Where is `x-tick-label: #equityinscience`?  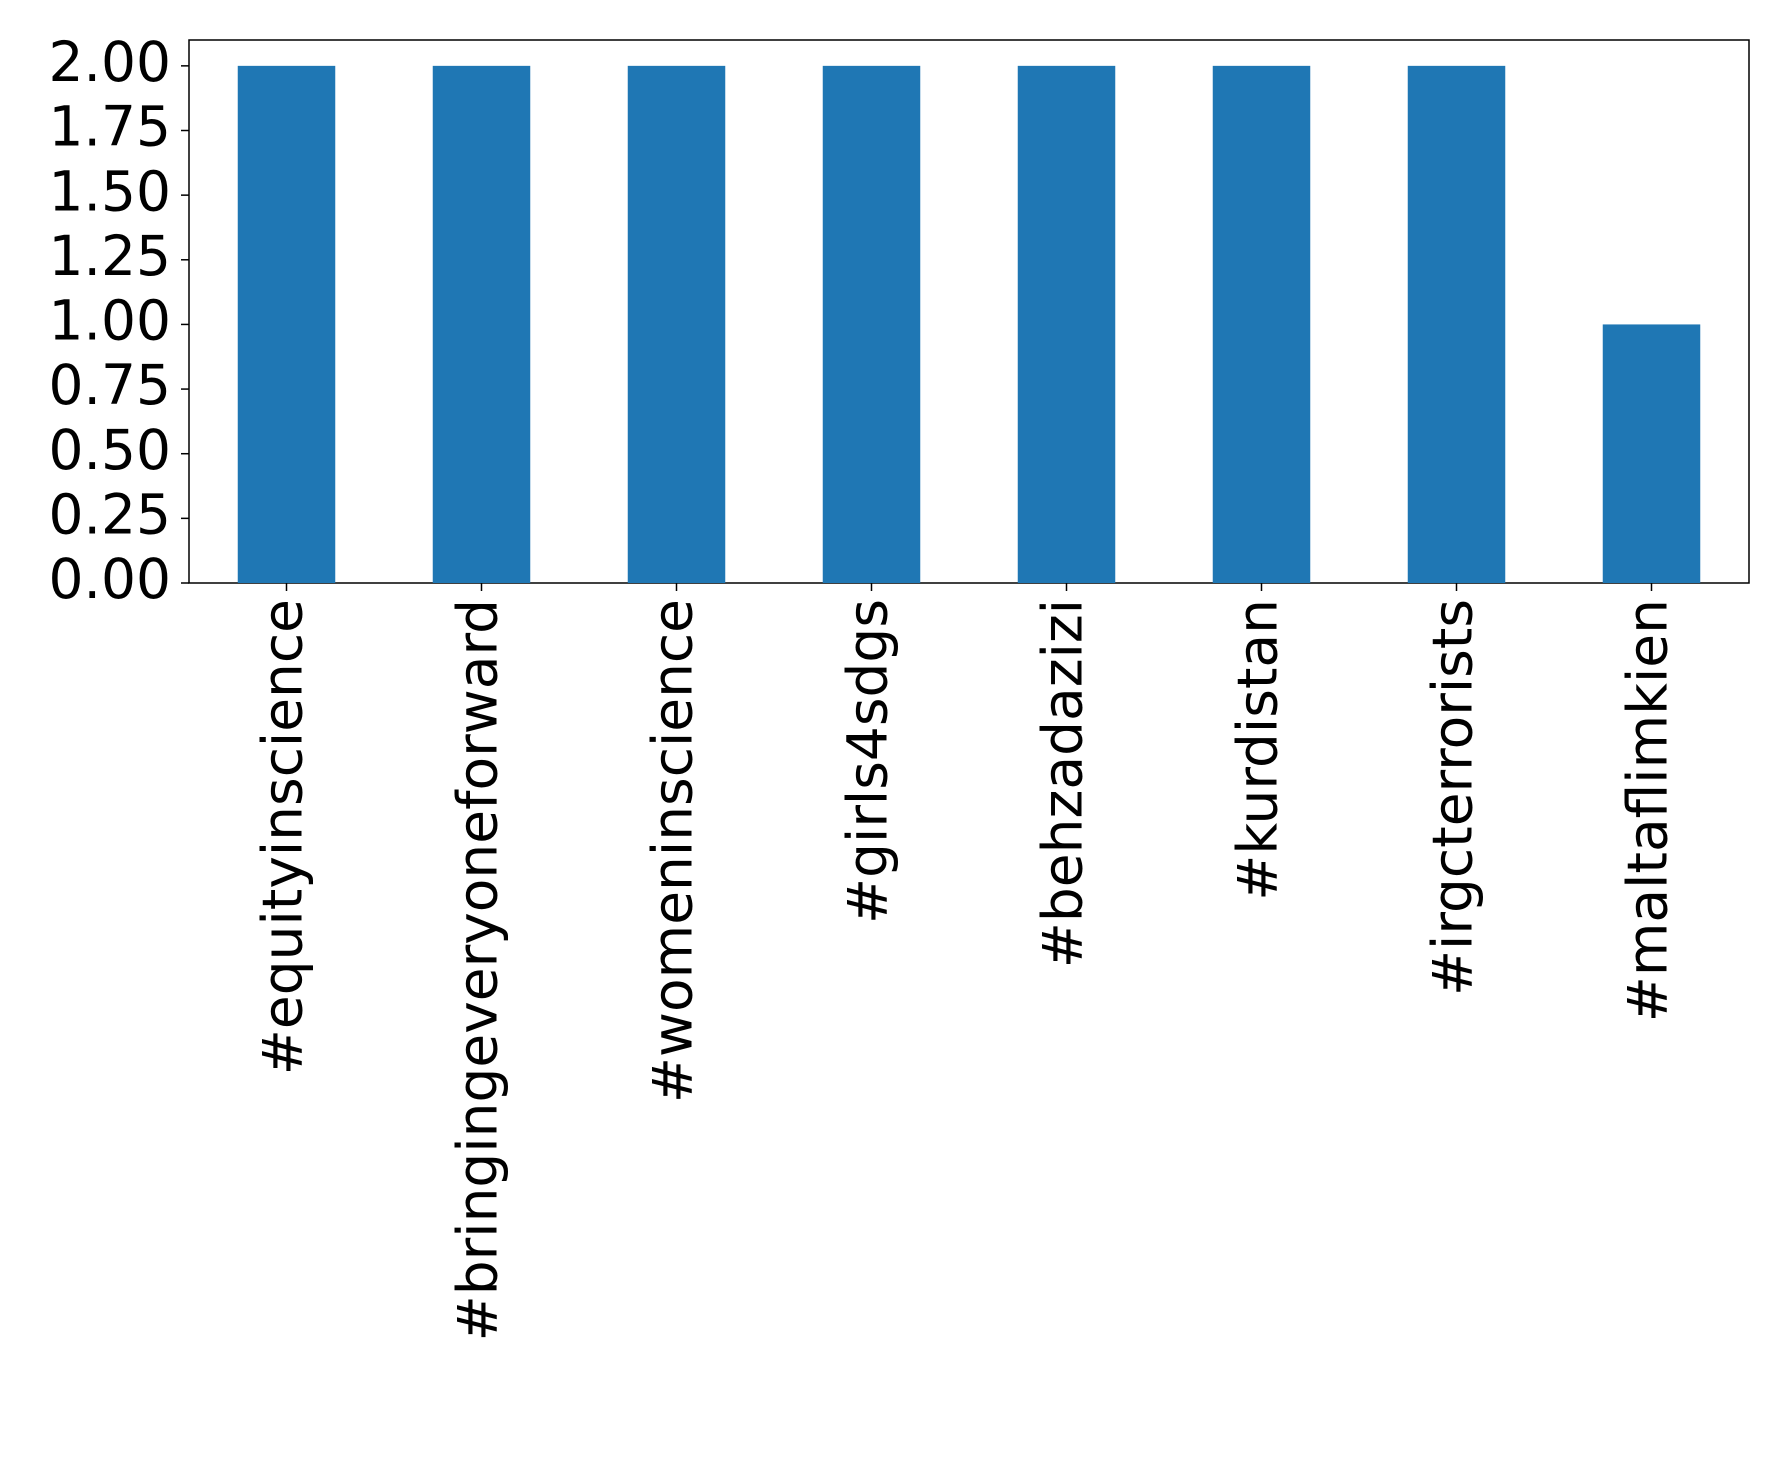
x-tick-label: #equityinscience is located at coordinates (283, 837).